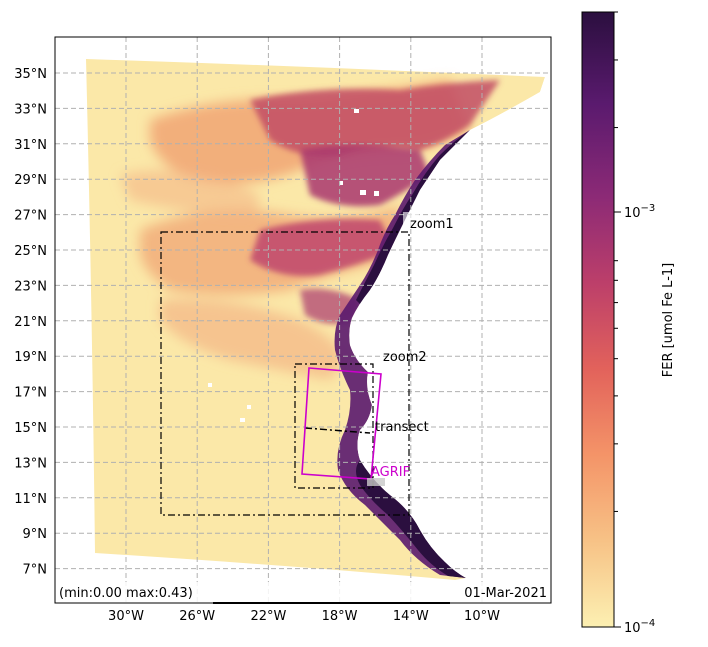  What do you see at coordinates (402, 427) in the screenshot?
I see `transect-label: transect` at bounding box center [402, 427].